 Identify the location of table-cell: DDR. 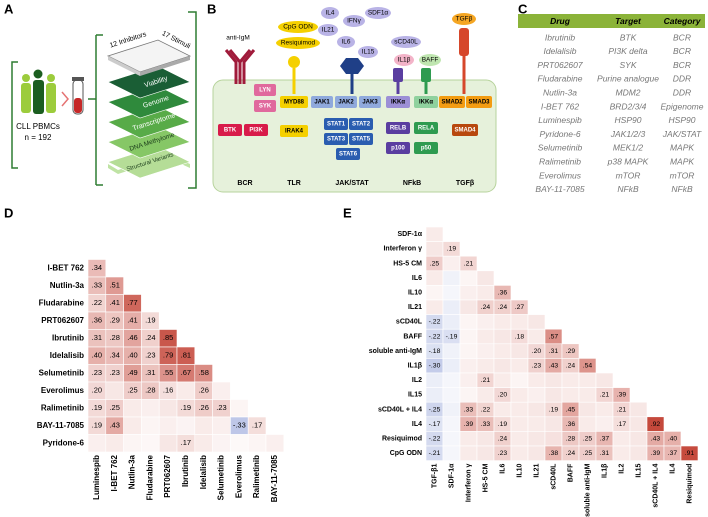
(682, 79).